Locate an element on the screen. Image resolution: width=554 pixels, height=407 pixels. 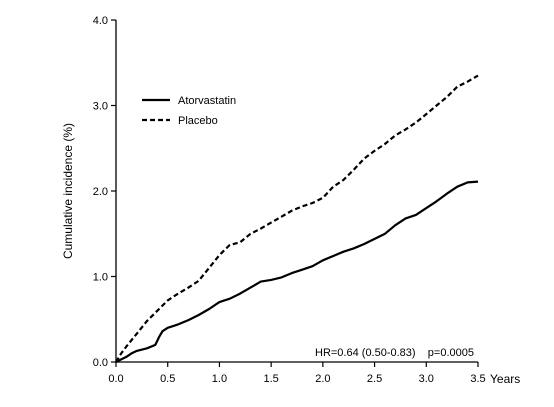
x-tick-label: 3.0 is located at coordinates (426, 379).